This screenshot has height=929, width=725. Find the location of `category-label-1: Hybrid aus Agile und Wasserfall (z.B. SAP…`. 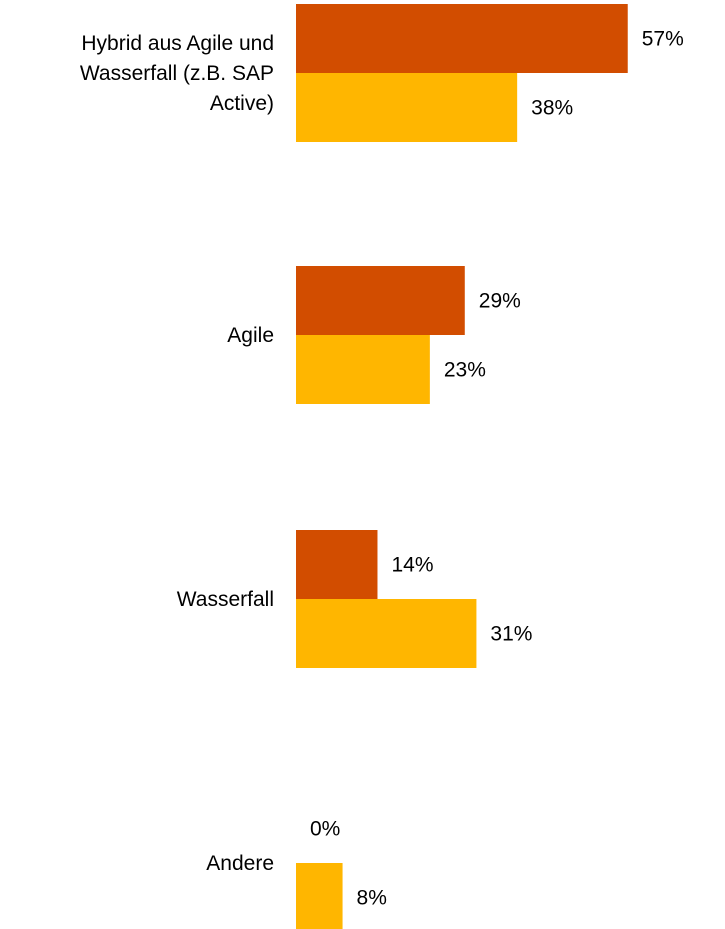

category-label-1: Hybrid aus Agile und Wasserfall (z.B. SAP… is located at coordinates (177, 73).